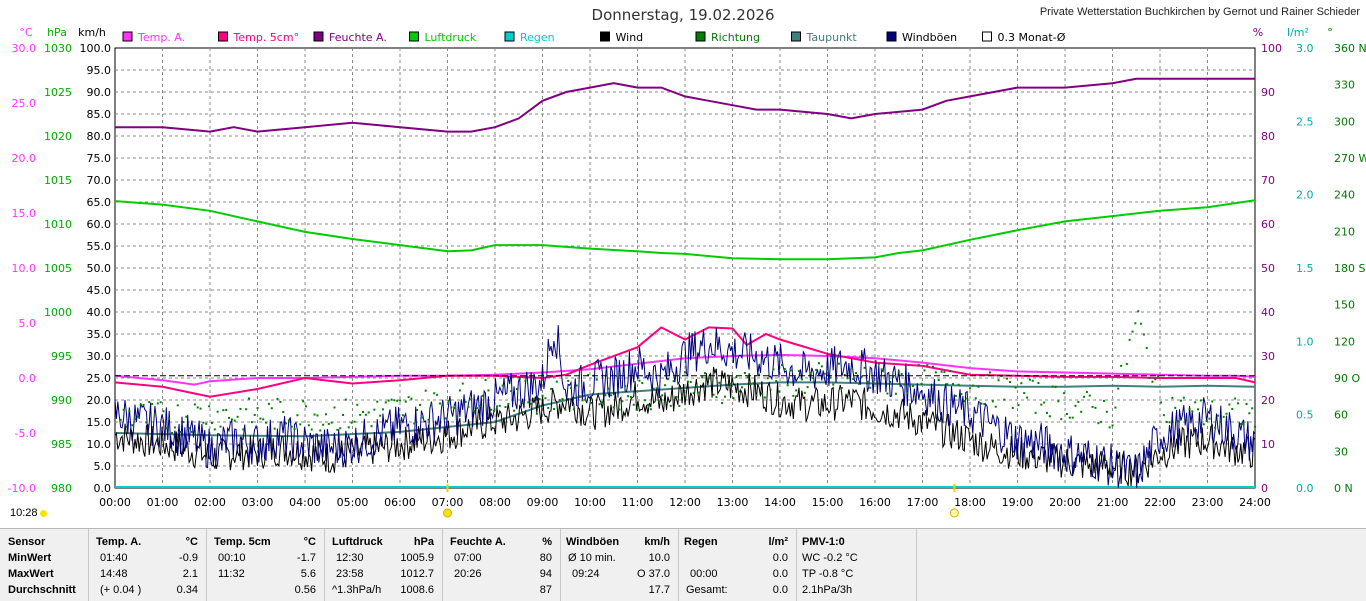 Image resolution: width=1366 pixels, height=601 pixels. Describe the element at coordinates (350, 574) in the screenshot. I see `stats-cell: 23:58` at that location.